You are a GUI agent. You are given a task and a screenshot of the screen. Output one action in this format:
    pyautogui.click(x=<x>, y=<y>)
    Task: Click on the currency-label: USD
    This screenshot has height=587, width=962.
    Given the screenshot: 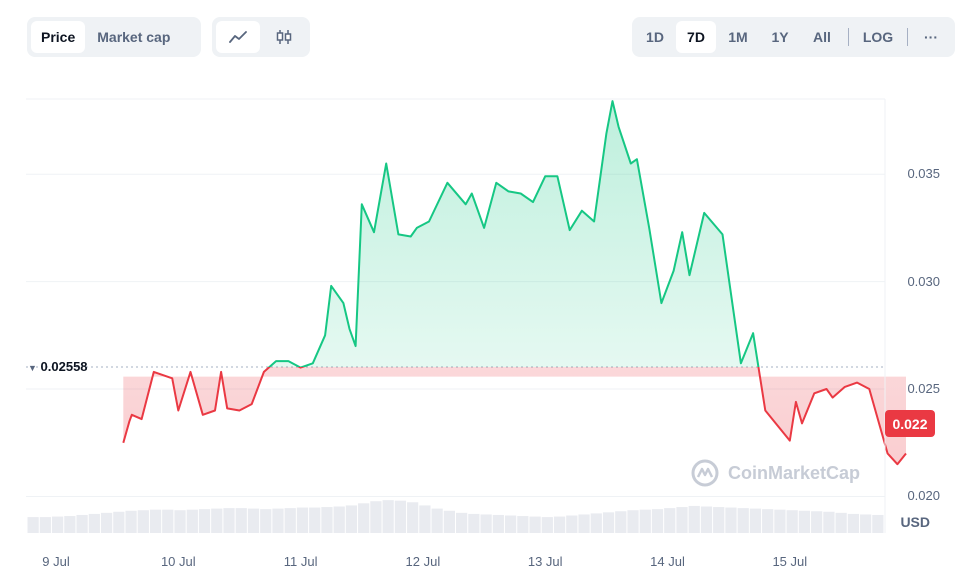 What is the action you would take?
    pyautogui.click(x=915, y=522)
    